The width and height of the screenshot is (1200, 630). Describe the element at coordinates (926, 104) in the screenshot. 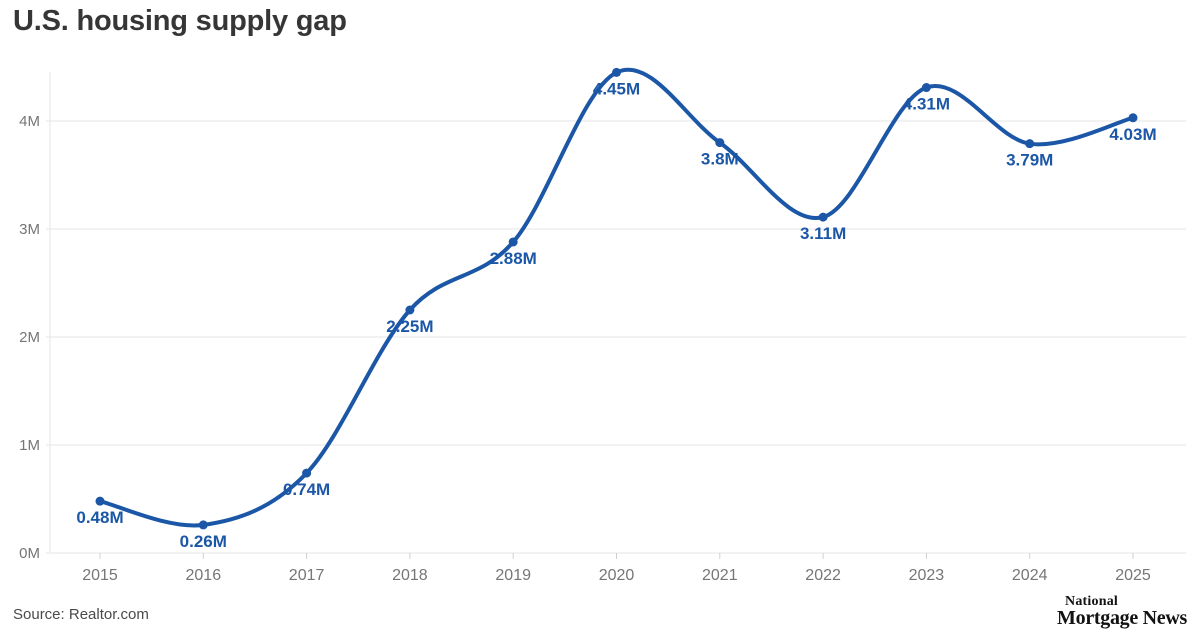

I see `data-point-label: 4.31M` at that location.